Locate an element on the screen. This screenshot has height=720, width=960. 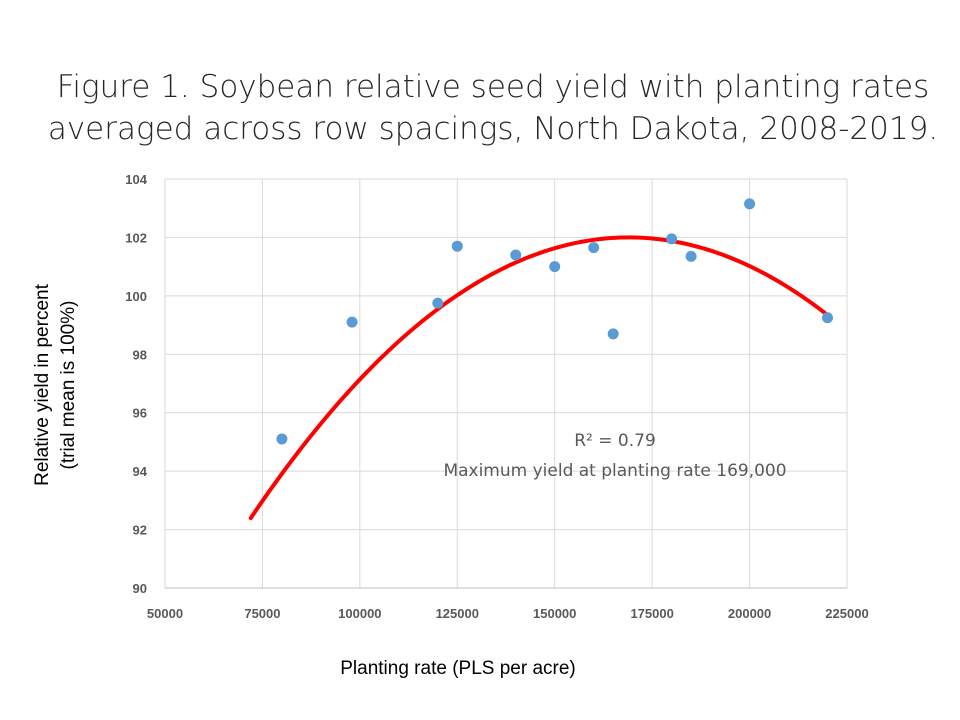
y-tick-label: 104 is located at coordinates (136, 179).